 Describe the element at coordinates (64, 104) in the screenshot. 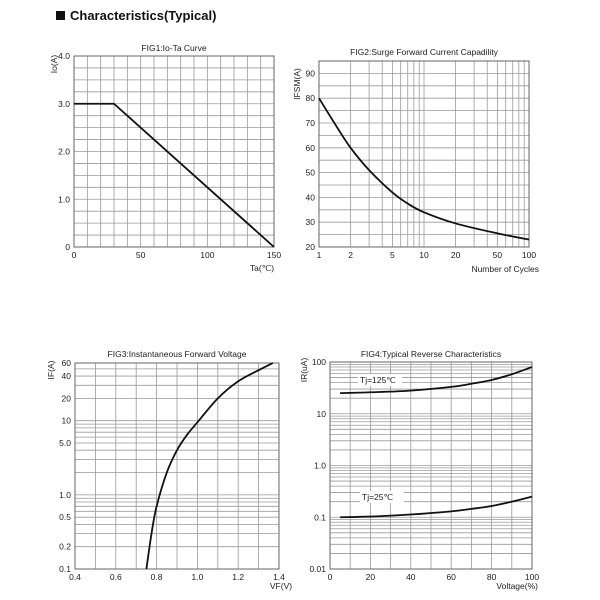

I see `y-tick-label: 3.0` at that location.